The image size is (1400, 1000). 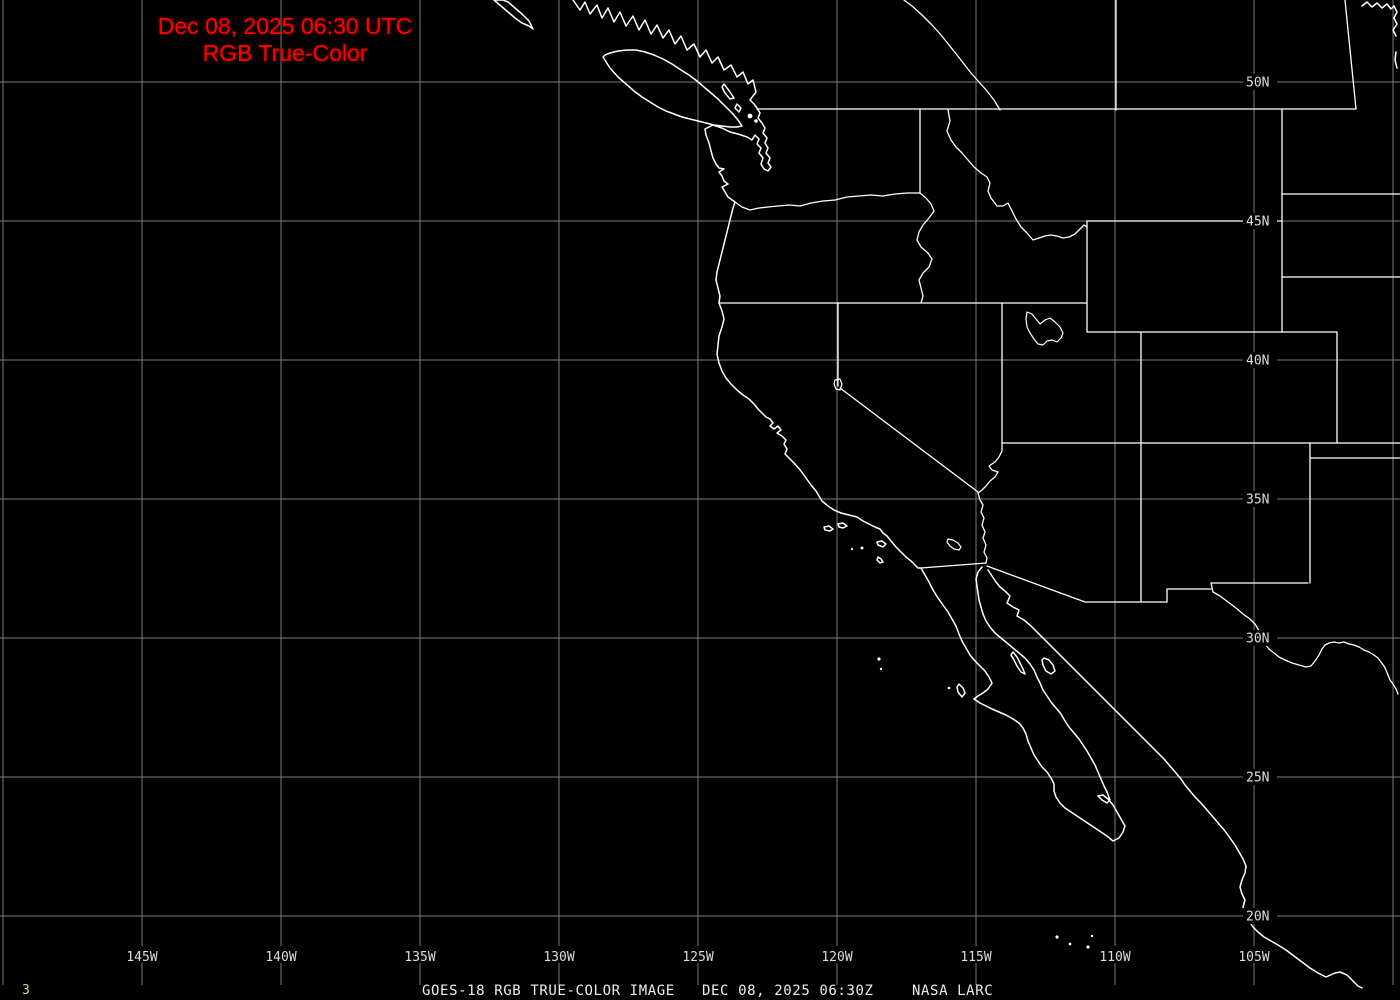 What do you see at coordinates (1350, 55) in the screenshot?
I see `border-saskatchewan-manitoba` at bounding box center [1350, 55].